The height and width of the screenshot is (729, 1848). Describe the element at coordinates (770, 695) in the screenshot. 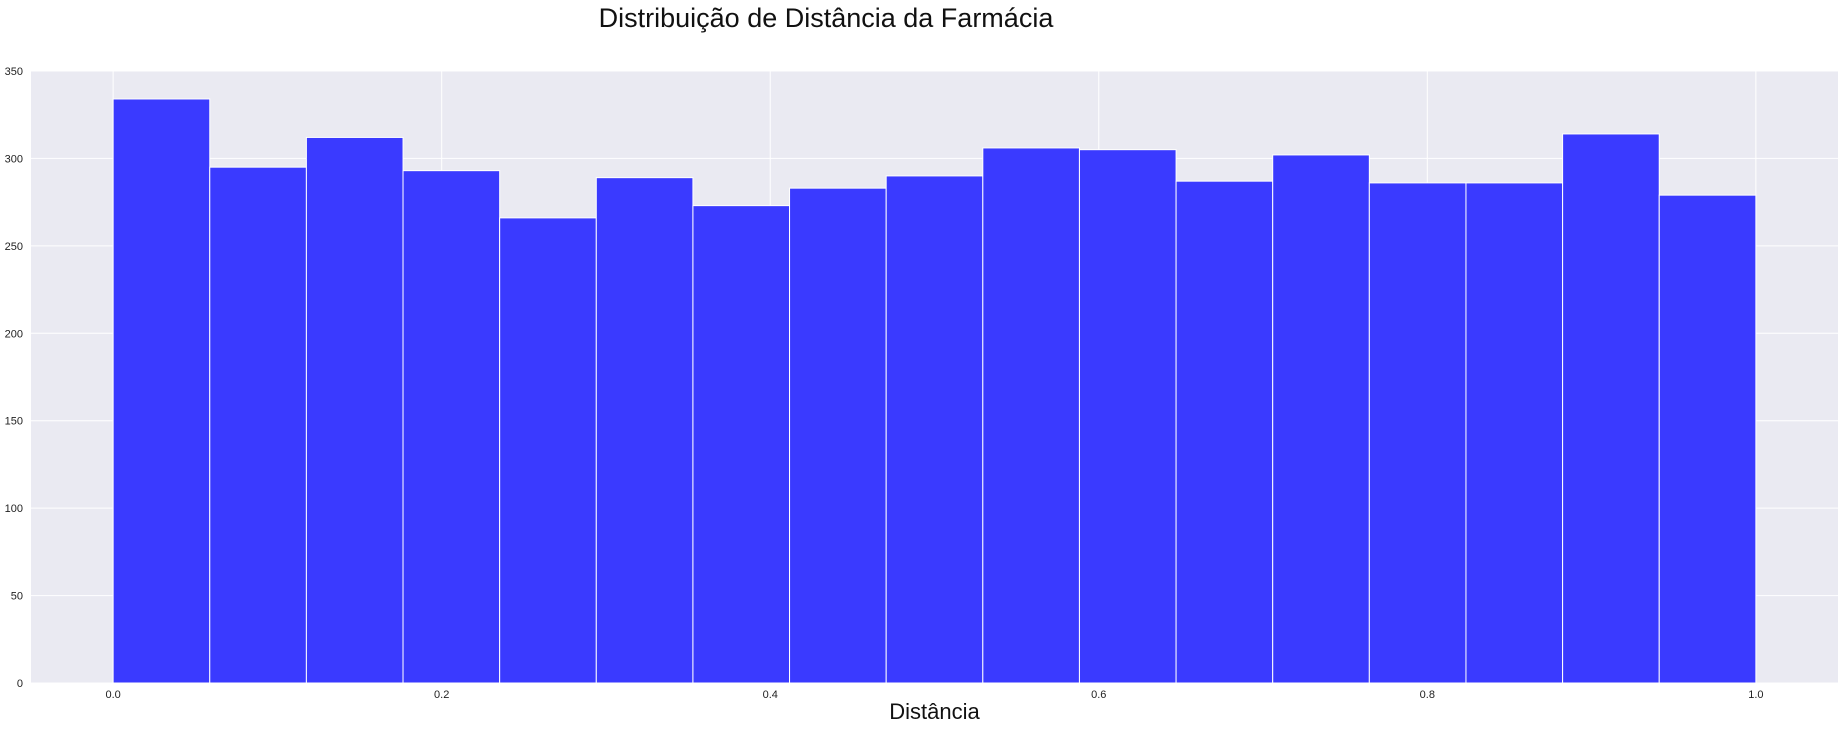

I see `x-tick-label: 0.4` at that location.